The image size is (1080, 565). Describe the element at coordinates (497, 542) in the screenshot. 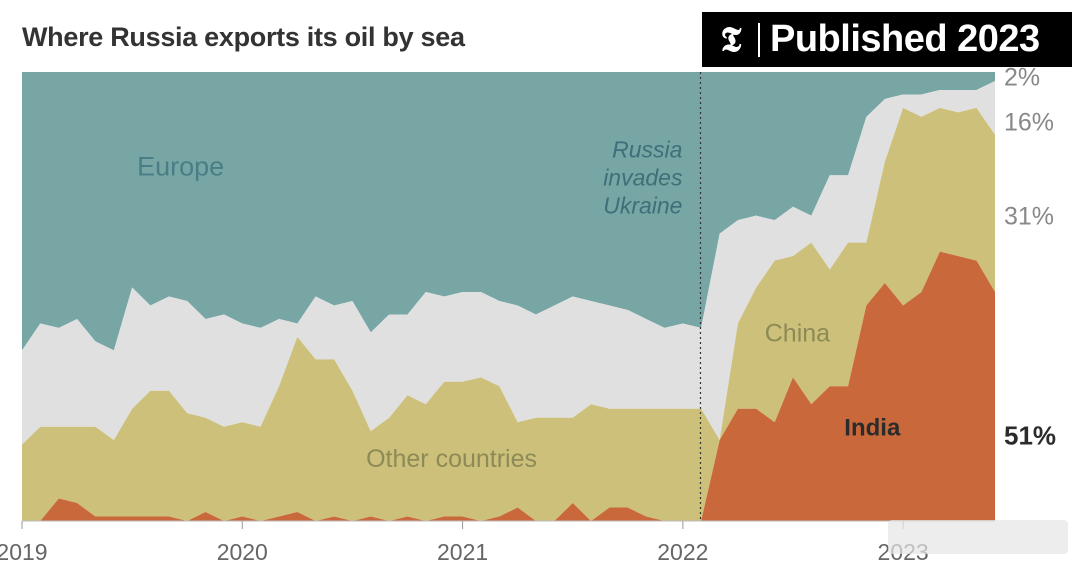

I see `x-axis: 20192020202120222023` at that location.